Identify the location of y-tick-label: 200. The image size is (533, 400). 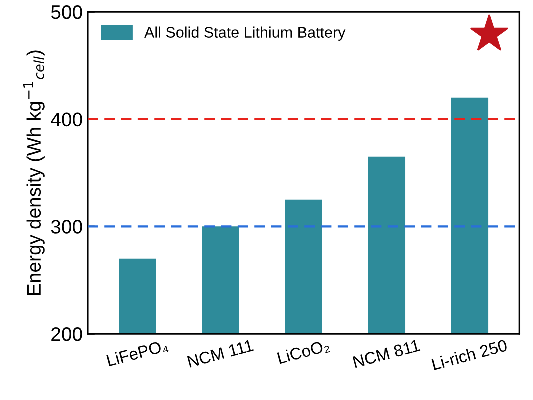
(67, 334).